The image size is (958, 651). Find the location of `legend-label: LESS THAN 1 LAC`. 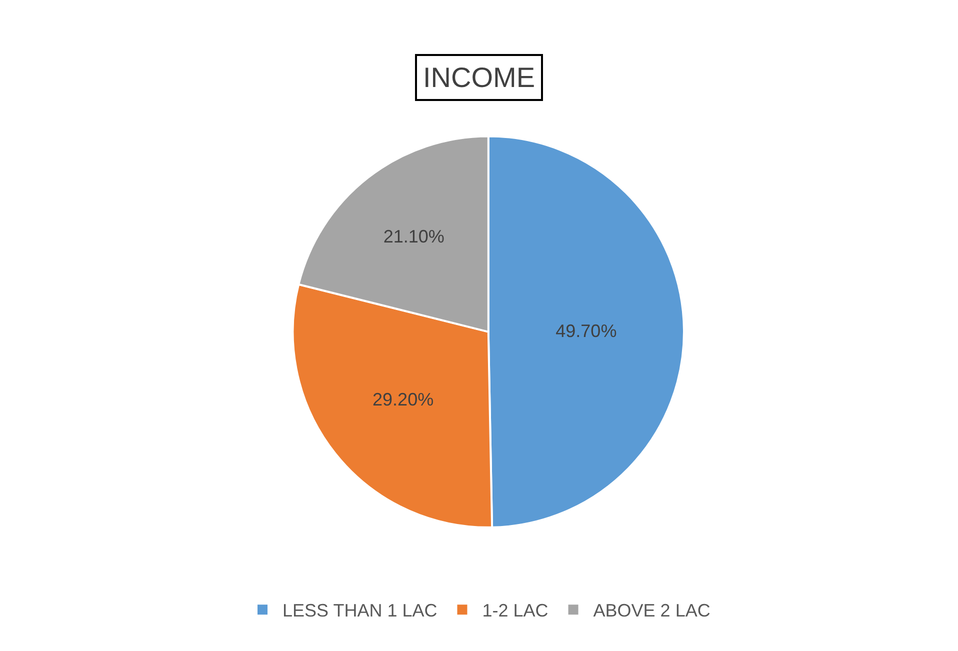

legend-label: LESS THAN 1 LAC is located at coordinates (360, 610).